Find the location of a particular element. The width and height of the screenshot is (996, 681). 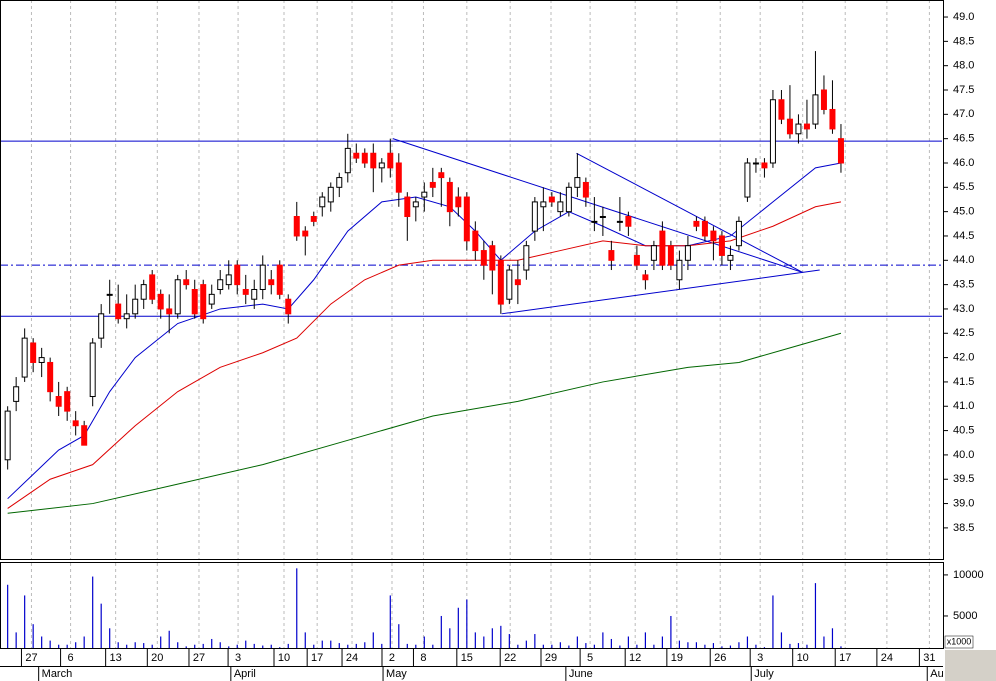

y-tick-label: 49.0 is located at coordinates (963, 17).